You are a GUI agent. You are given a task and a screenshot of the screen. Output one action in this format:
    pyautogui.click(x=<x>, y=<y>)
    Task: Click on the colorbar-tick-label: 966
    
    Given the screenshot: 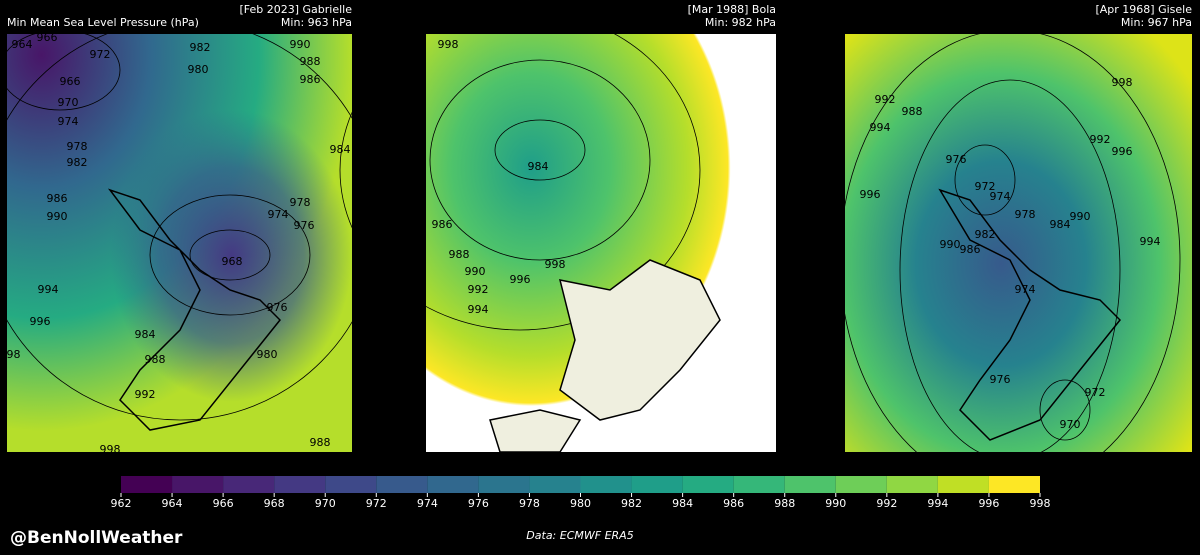 What is the action you would take?
    pyautogui.click(x=223, y=503)
    